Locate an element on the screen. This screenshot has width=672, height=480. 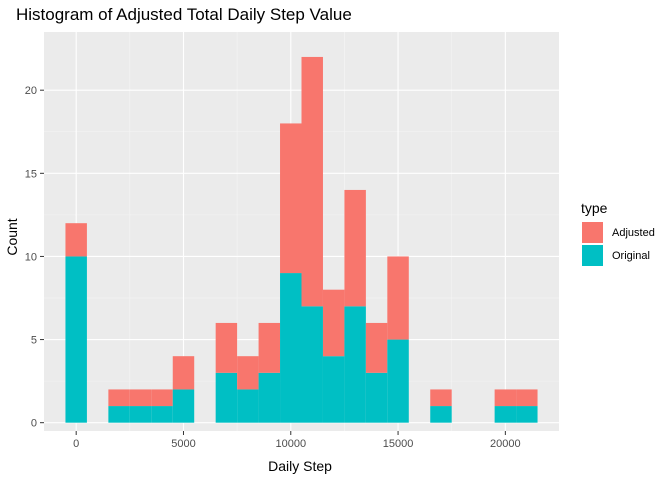
y-tick-label: 20 is located at coordinates (31, 91).